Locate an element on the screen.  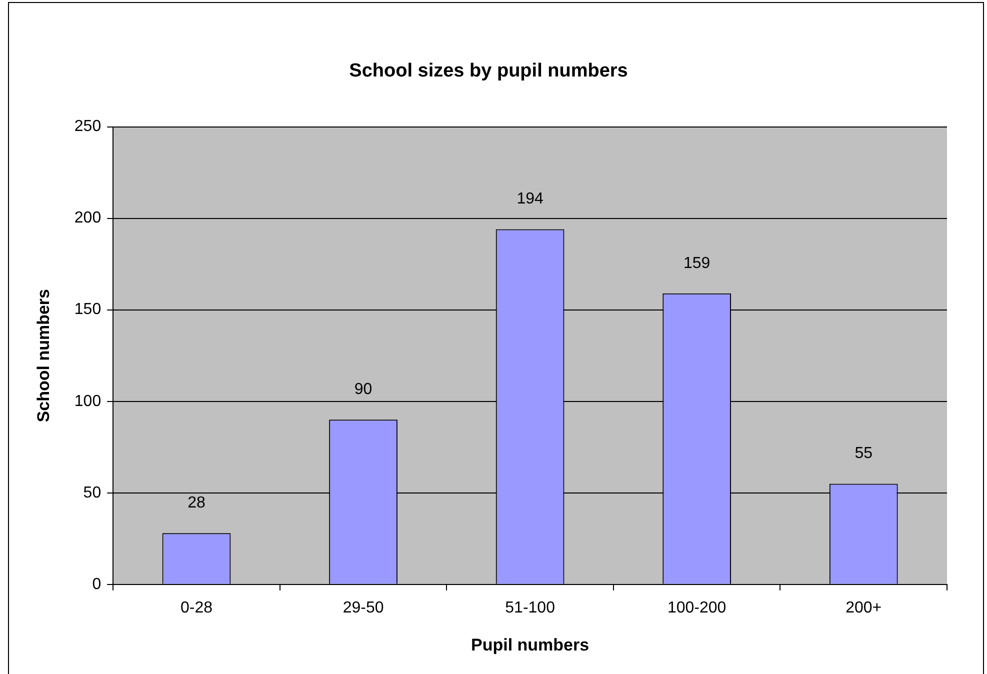
data-label: 28 is located at coordinates (197, 503).